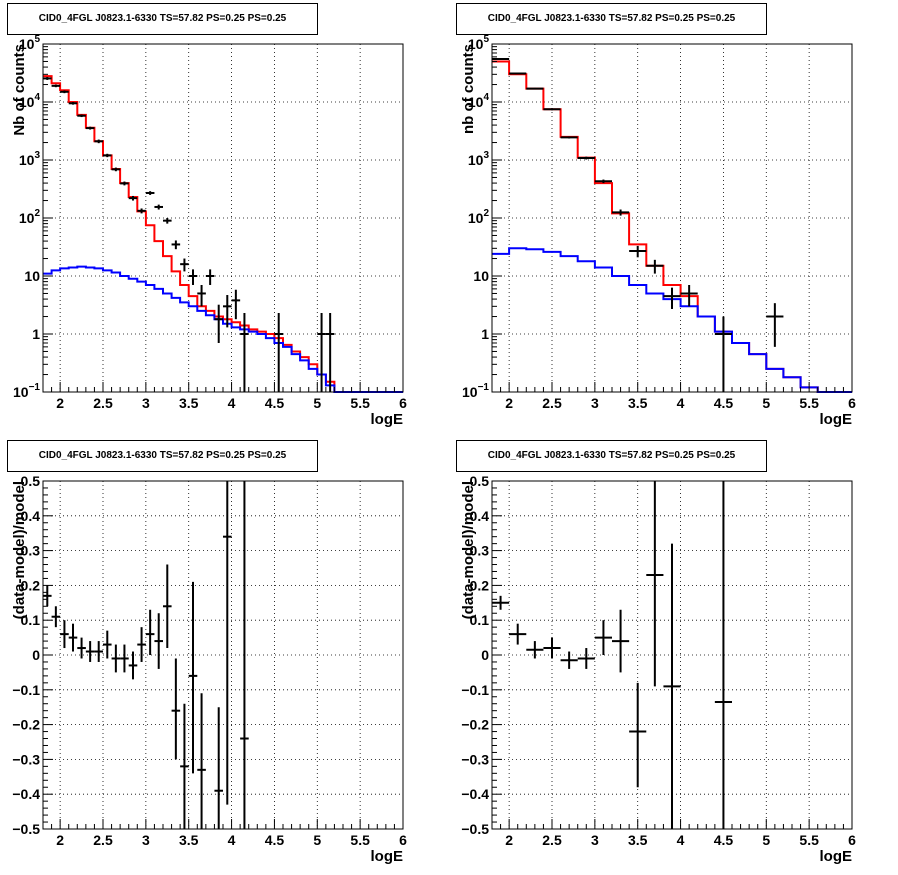 The image size is (898, 875). Describe the element at coordinates (31, 551) in the screenshot. I see `y-tick-label: 0.3` at that location.